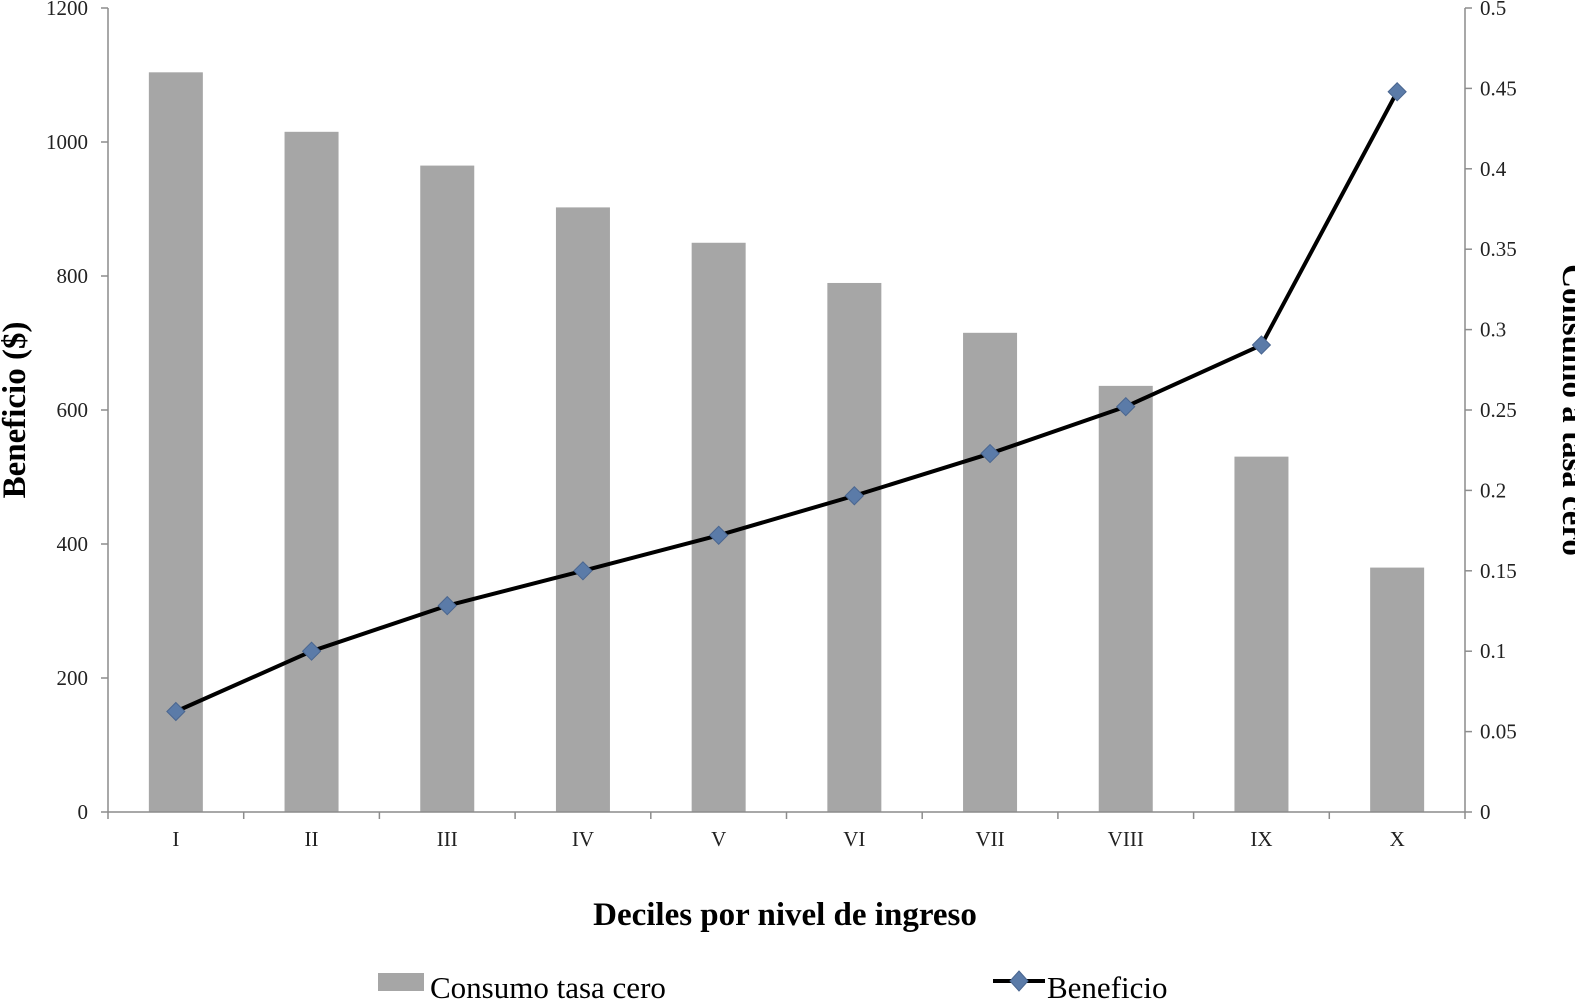  What do you see at coordinates (447, 605) in the screenshot?
I see `point-beneficio-III` at bounding box center [447, 605].